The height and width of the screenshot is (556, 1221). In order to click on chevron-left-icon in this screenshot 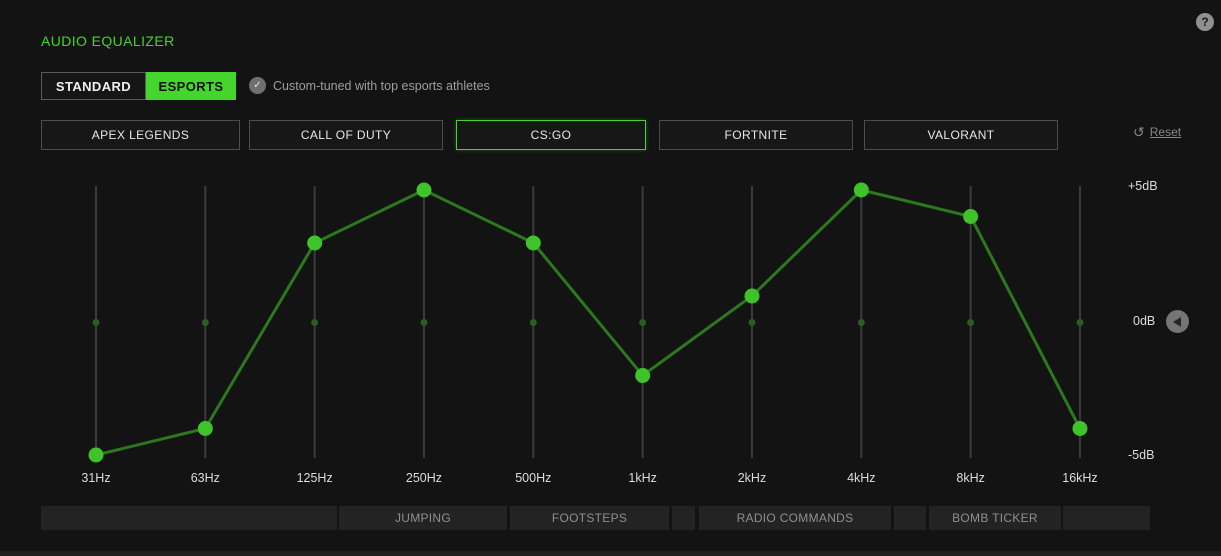, I will do `click(1176, 321)`.